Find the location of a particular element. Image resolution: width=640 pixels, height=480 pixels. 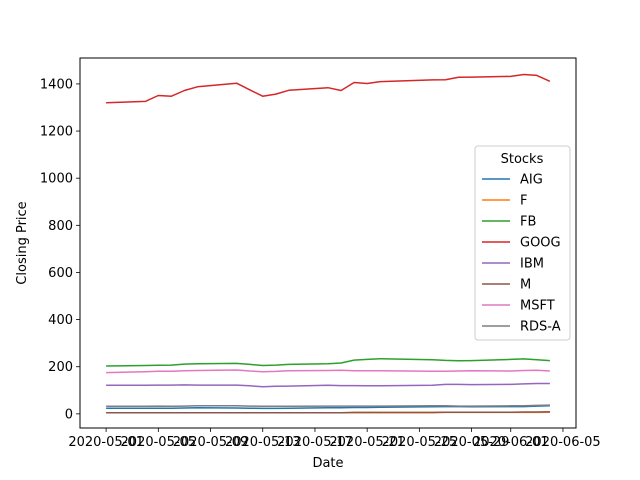

legend-label-m: M is located at coordinates (525, 285).